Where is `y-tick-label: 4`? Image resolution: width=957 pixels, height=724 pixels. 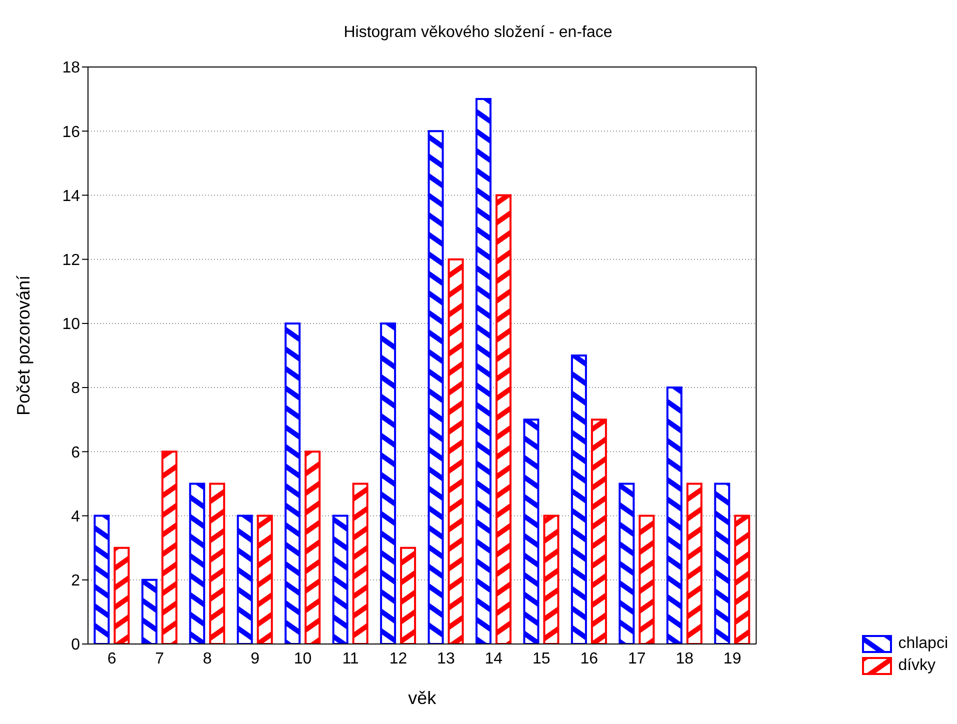 y-tick-label: 4 is located at coordinates (75, 517).